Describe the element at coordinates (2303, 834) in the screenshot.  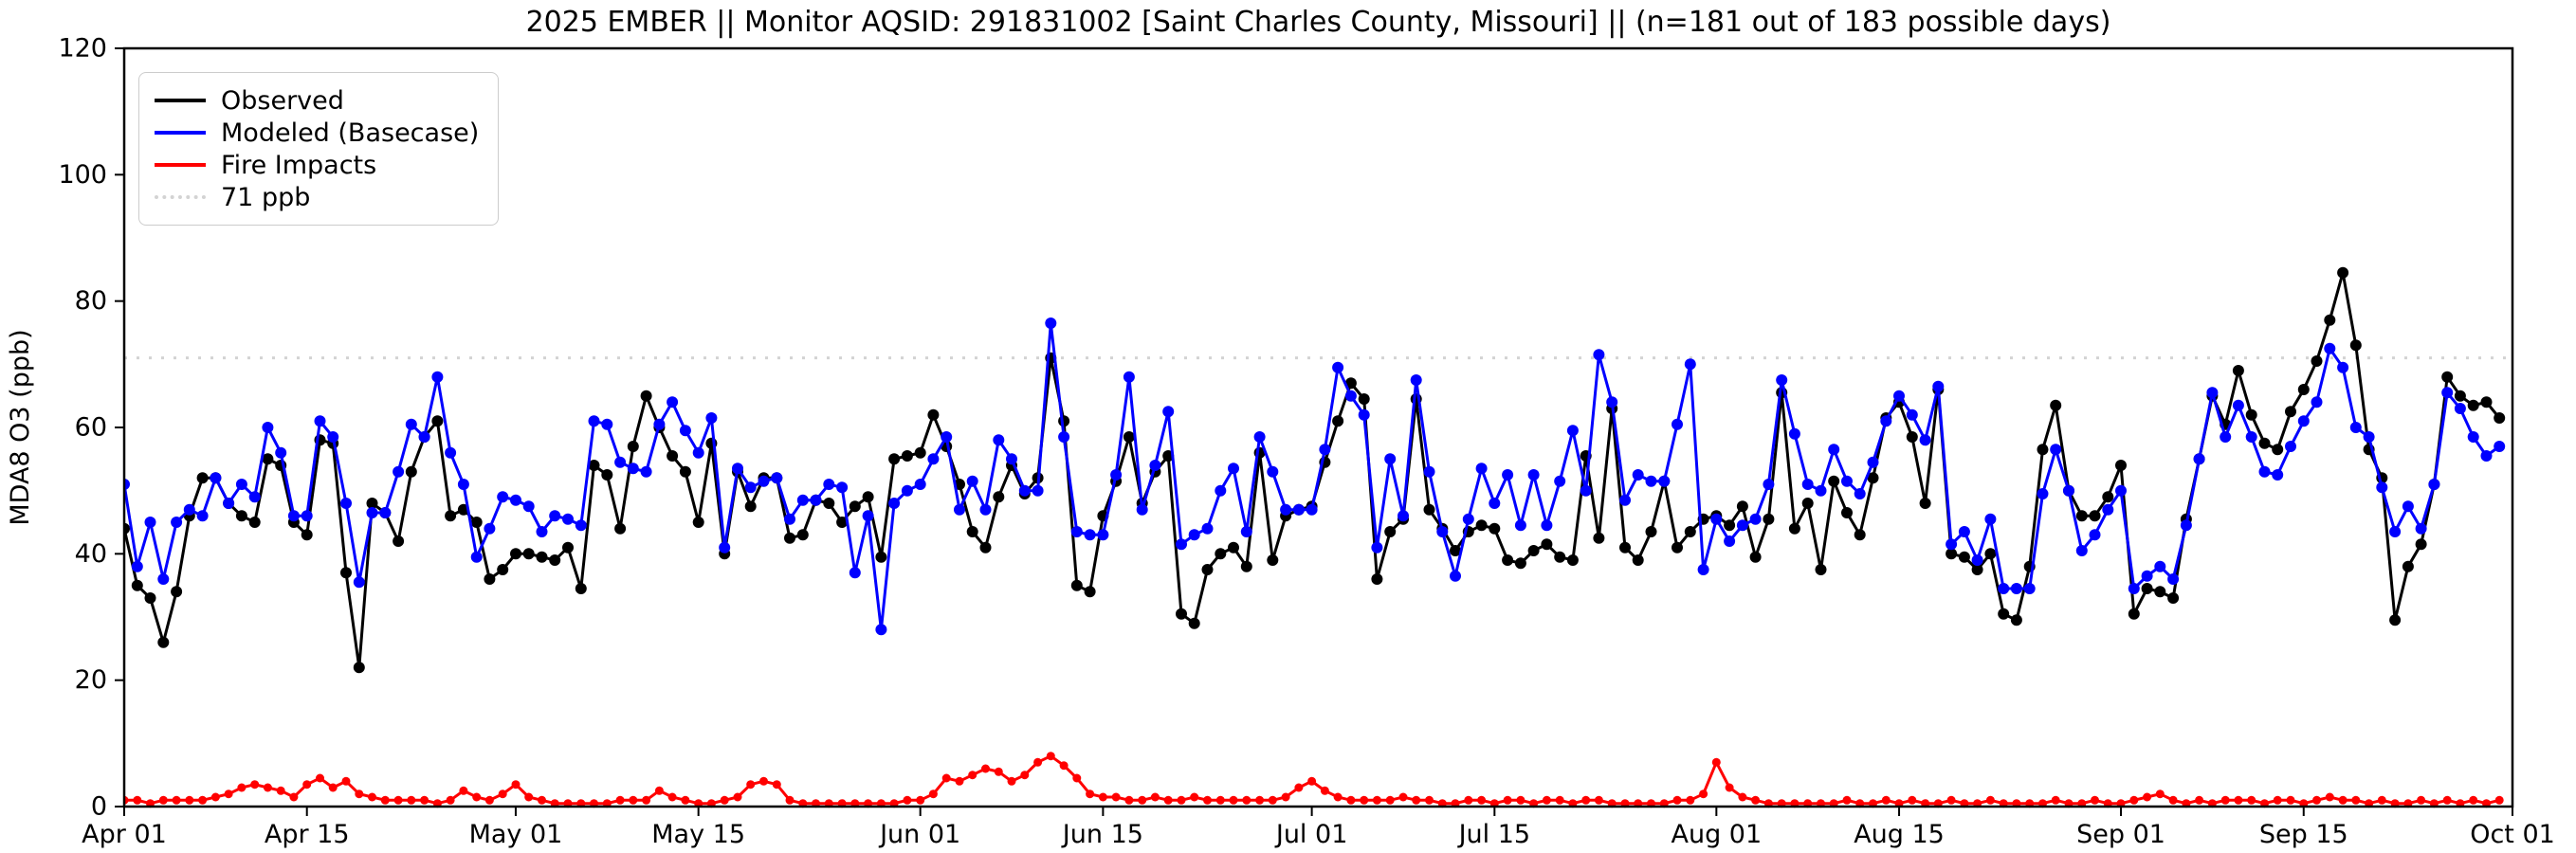
I see `x-tick-label: Sep 15` at that location.